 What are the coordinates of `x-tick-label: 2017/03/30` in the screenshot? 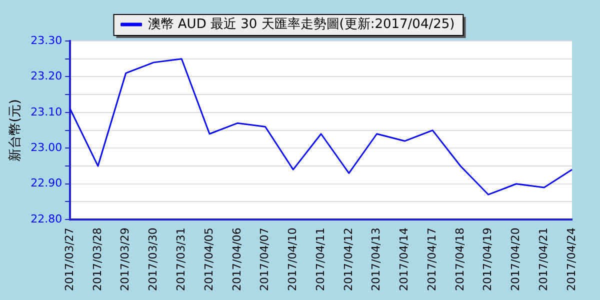 It's located at (153, 260).